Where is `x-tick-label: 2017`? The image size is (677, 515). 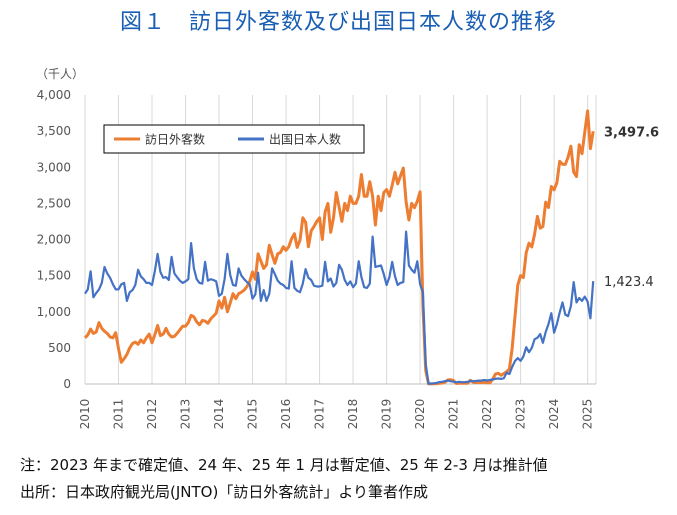
x-tick-label: 2017 is located at coordinates (320, 414).